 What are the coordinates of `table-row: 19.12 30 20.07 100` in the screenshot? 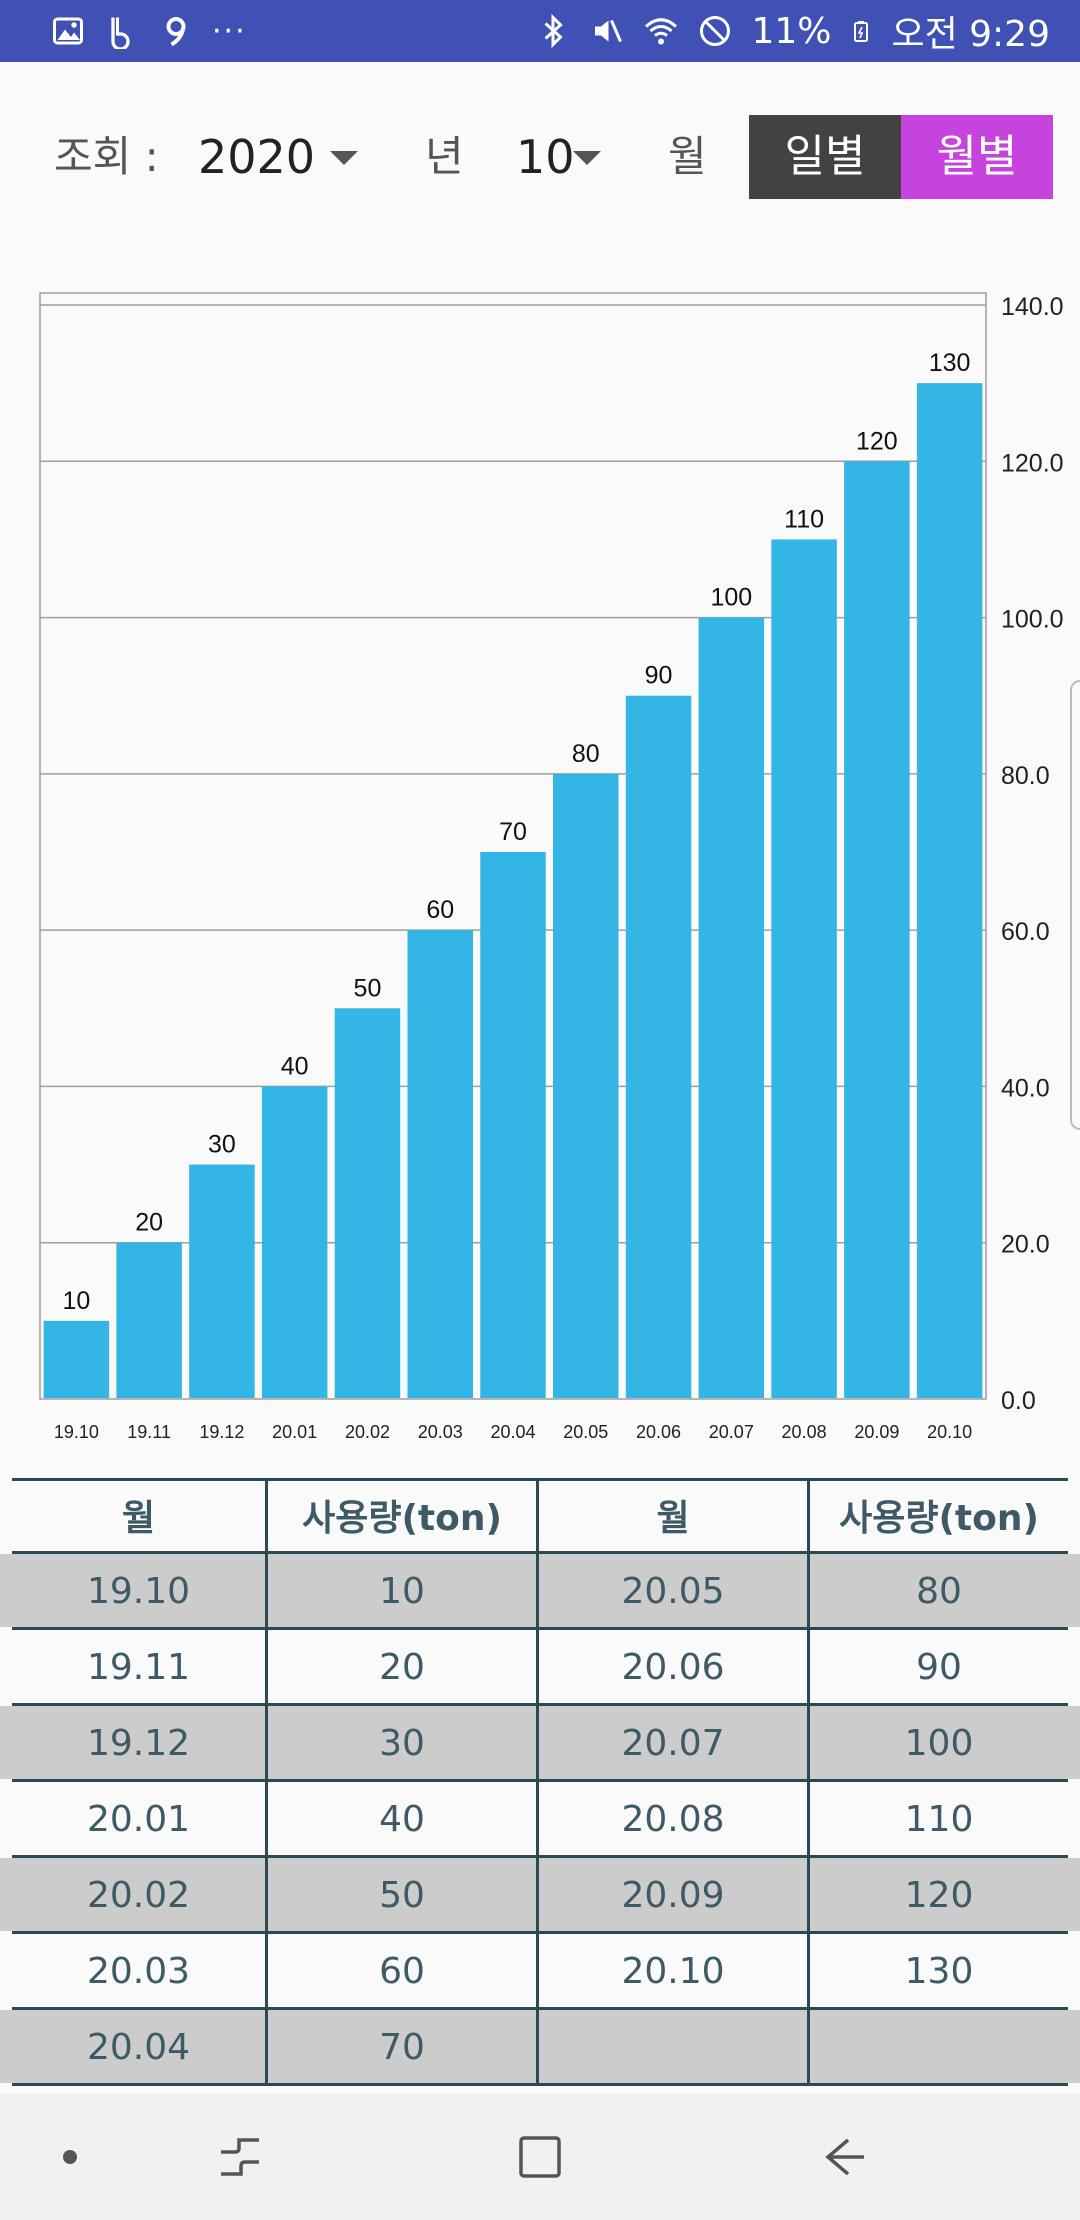 It's located at (540, 1744).